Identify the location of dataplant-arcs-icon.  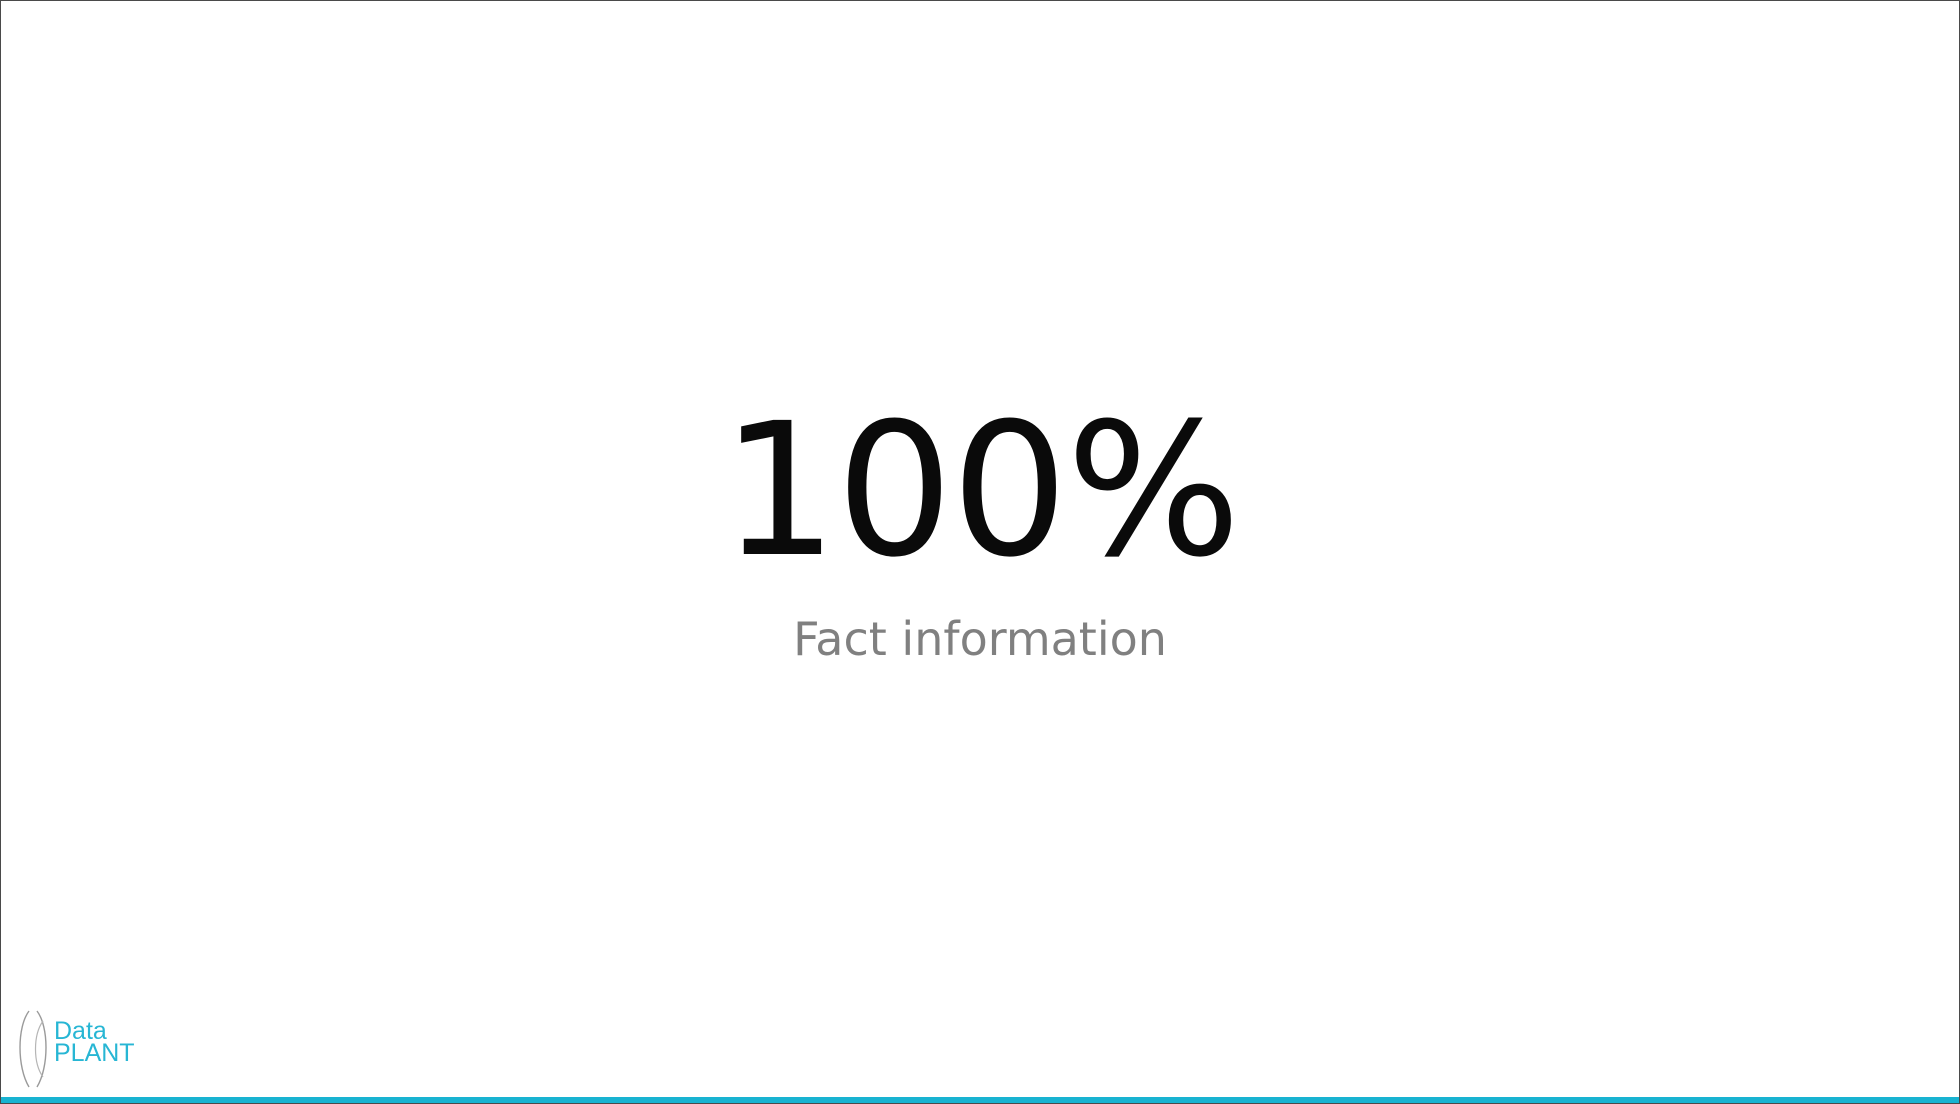
(33, 1049).